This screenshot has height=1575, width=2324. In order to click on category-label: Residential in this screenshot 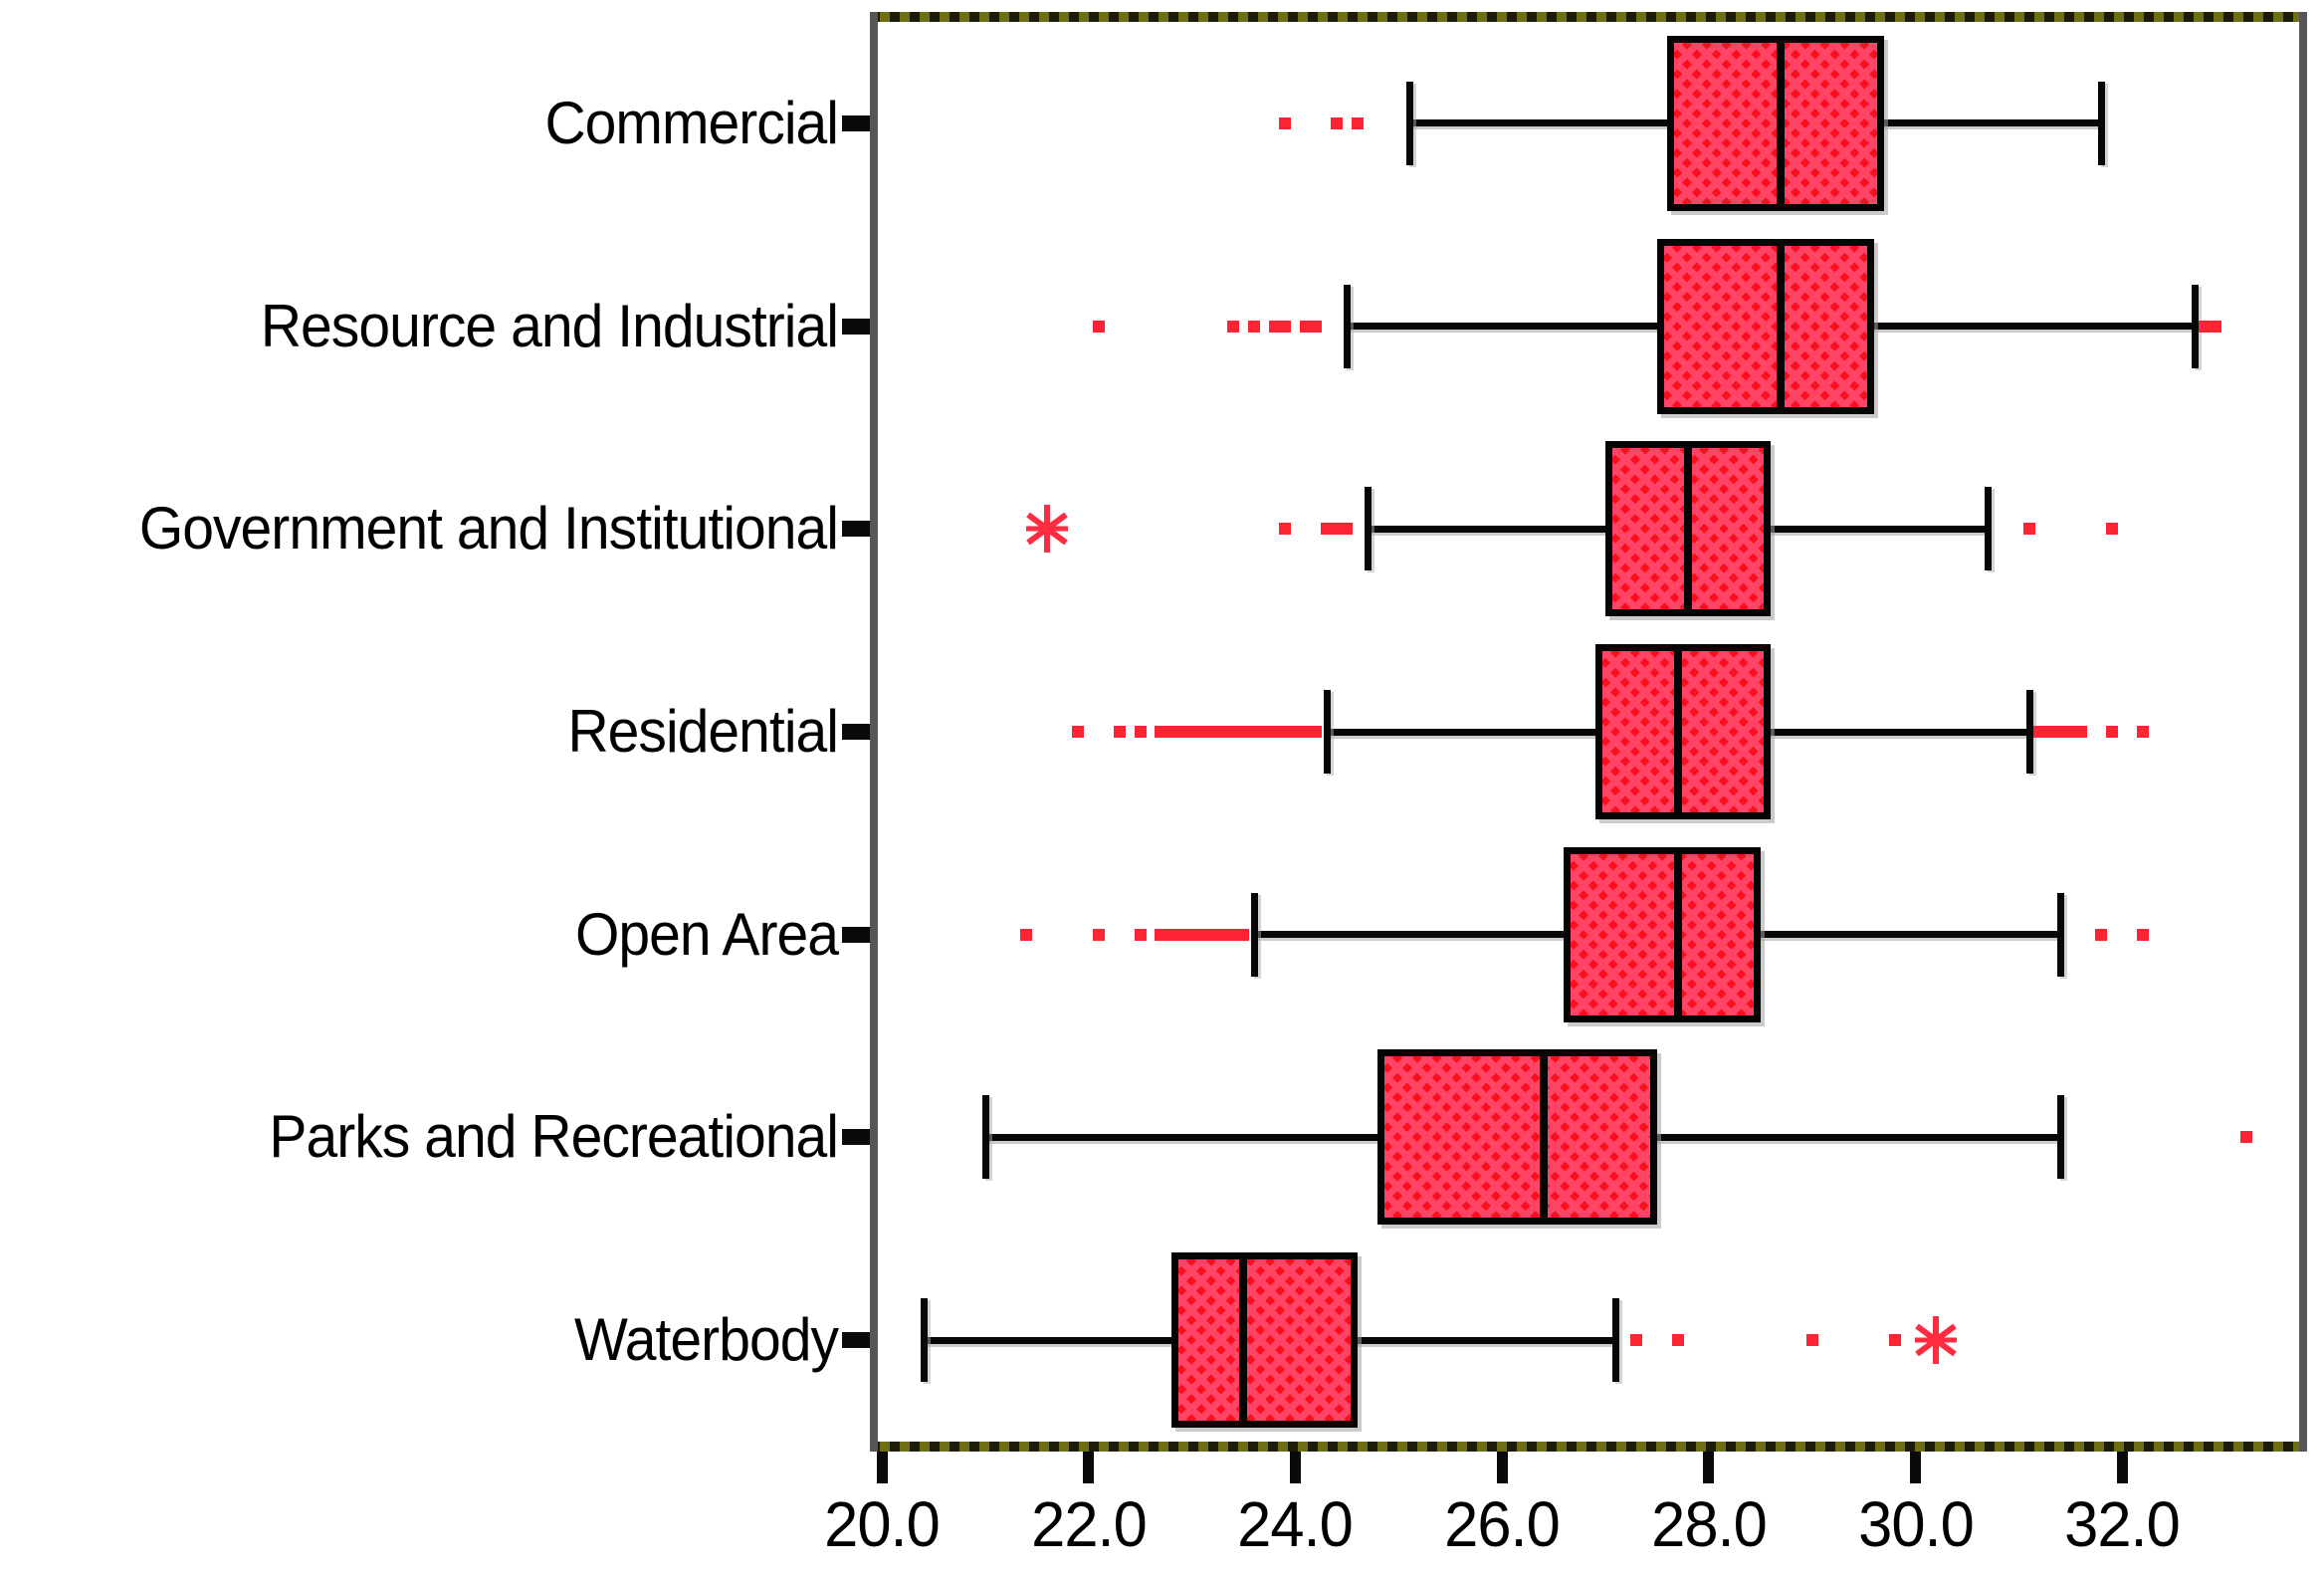, I will do `click(703, 732)`.